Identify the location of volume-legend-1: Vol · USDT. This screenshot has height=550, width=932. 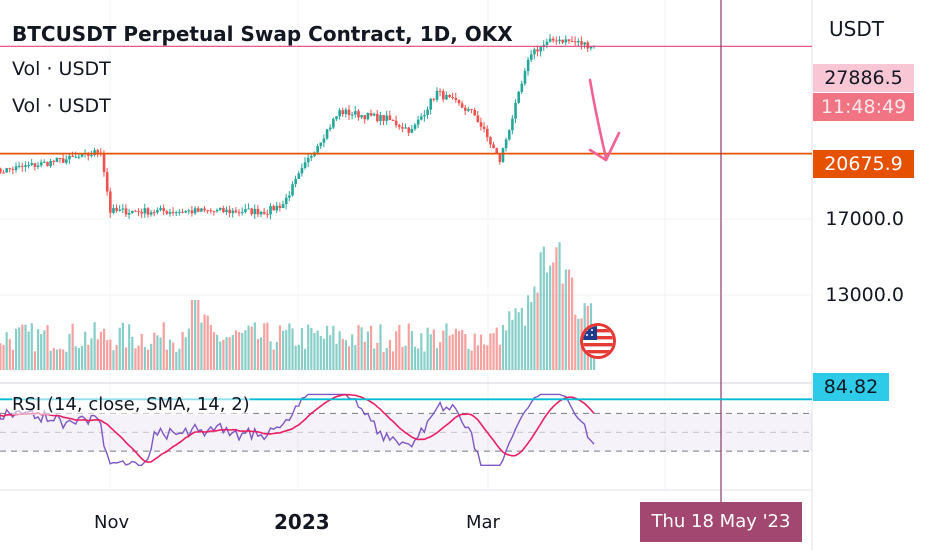
(61, 69).